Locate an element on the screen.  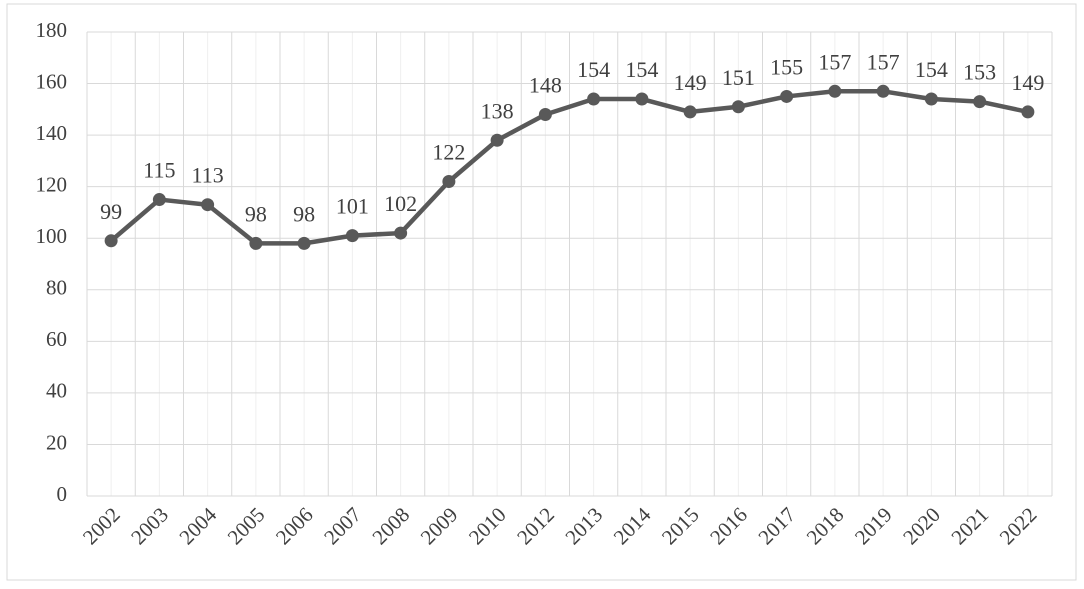
data-label: 99 is located at coordinates (111, 211).